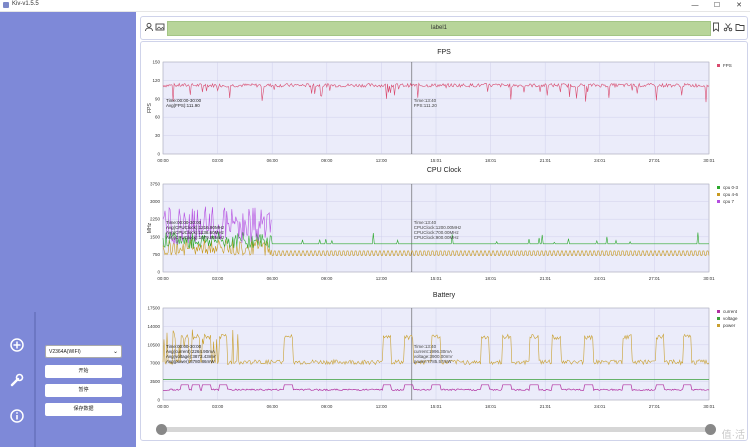 The height and width of the screenshot is (447, 750). I want to click on battery-legend-label: current, so click(730, 311).